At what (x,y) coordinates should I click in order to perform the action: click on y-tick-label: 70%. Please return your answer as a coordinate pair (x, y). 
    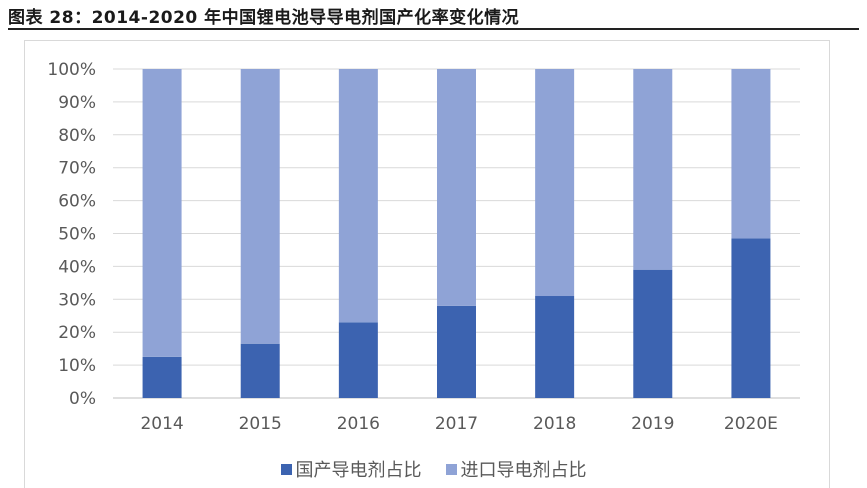
    Looking at the image, I should click on (77, 169).